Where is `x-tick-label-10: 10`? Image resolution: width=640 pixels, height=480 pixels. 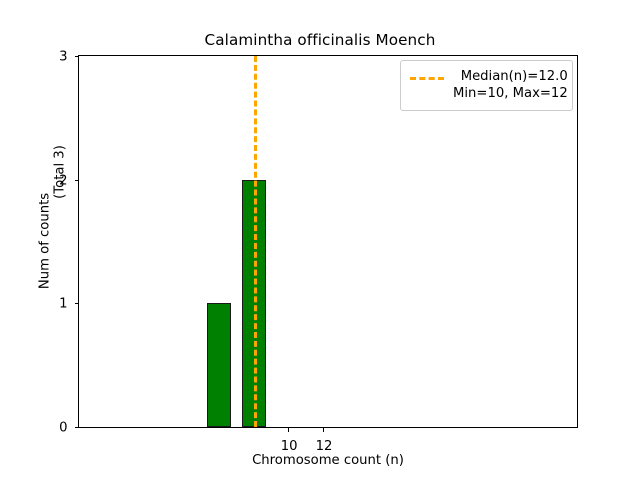
x-tick-label-10: 10 is located at coordinates (289, 446).